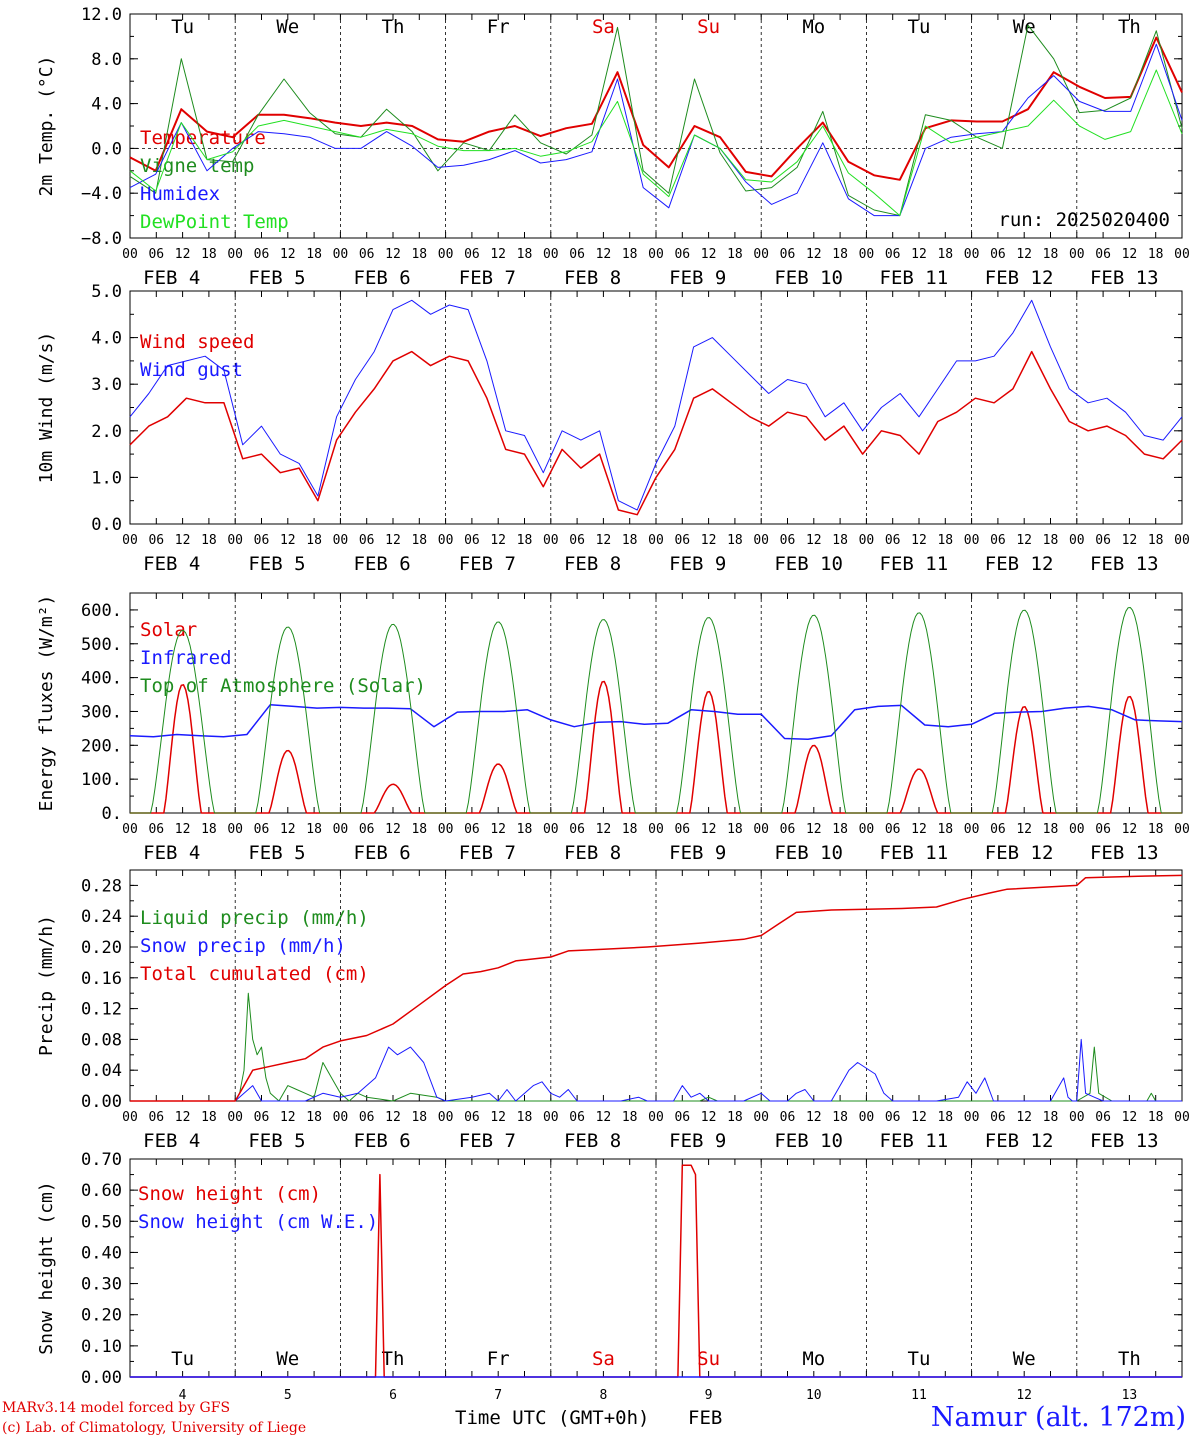  Describe the element at coordinates (1058, 1417) in the screenshot. I see `station-name: Namur (alt. 172m)` at that location.